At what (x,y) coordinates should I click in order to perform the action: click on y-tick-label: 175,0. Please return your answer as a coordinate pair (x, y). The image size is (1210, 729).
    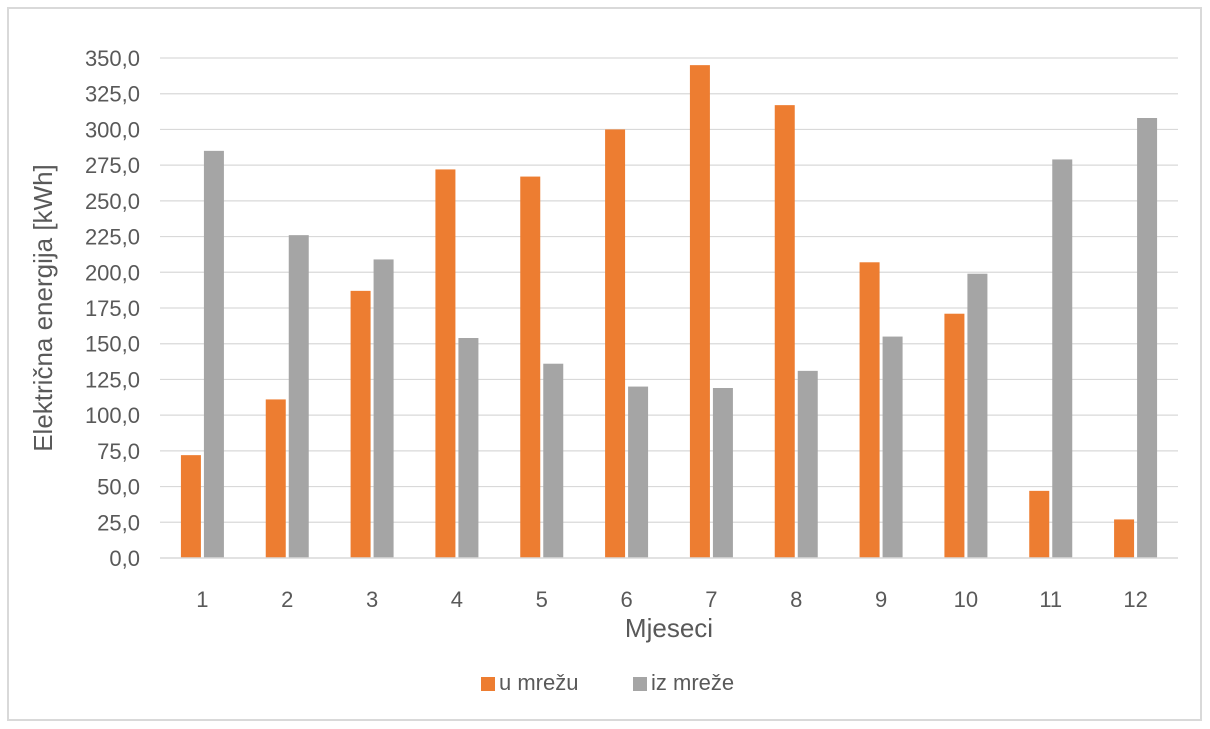
    Looking at the image, I should click on (112, 308).